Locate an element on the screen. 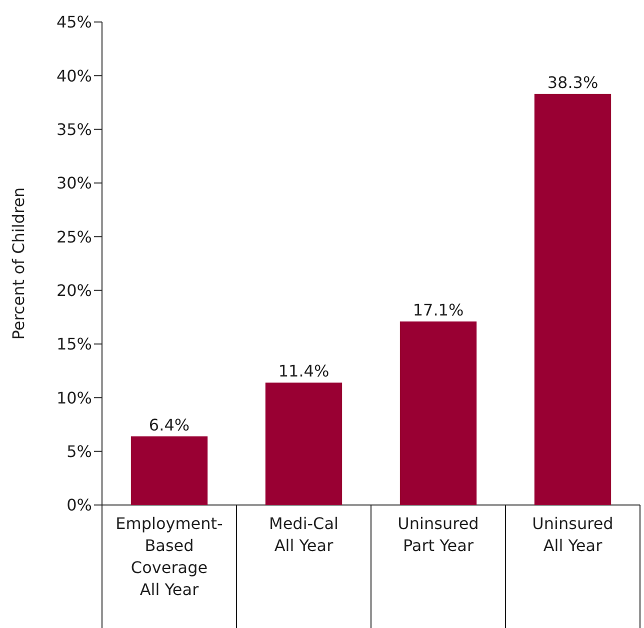 The height and width of the screenshot is (628, 644). y-tick-label: 35% is located at coordinates (74, 129).